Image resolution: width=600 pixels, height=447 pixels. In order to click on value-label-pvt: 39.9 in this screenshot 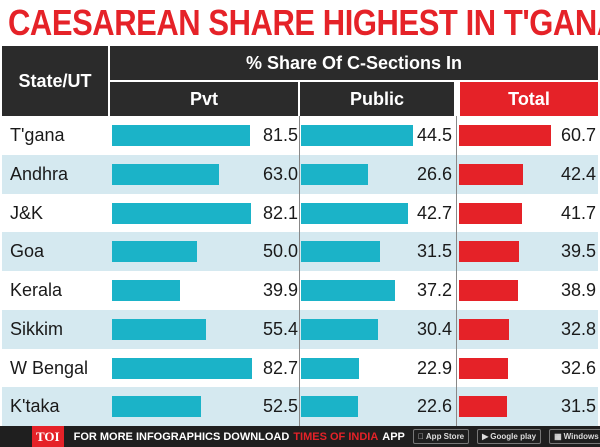, I will do `click(280, 290)`.